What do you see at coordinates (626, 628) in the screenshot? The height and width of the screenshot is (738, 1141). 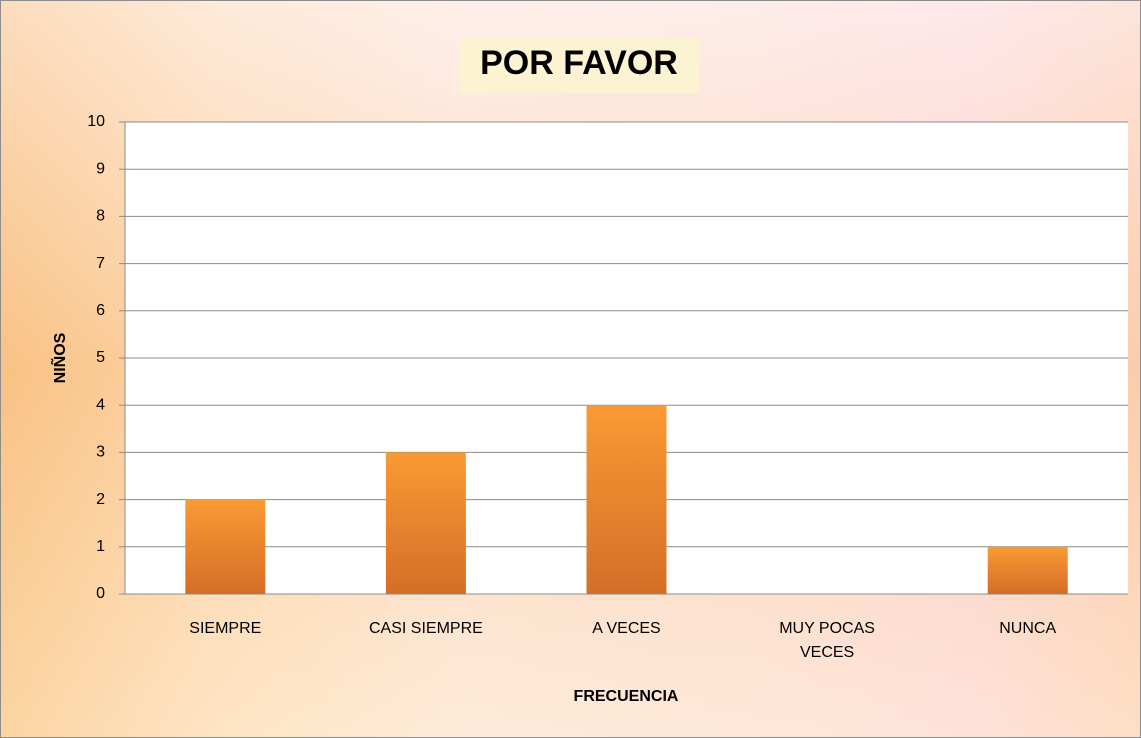 I see `x-tick-label: A VECES` at bounding box center [626, 628].